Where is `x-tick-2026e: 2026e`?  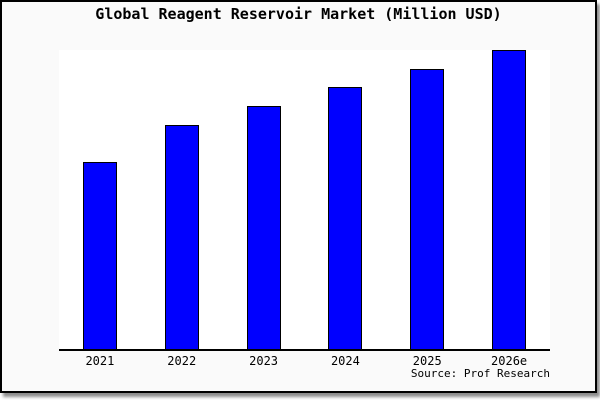
x-tick-2026e: 2026e is located at coordinates (509, 361).